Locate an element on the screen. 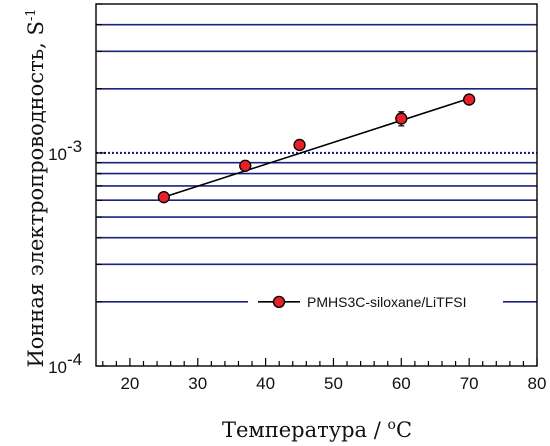 Image resolution: width=550 pixels, height=446 pixels. x-tick-label: 20 is located at coordinates (129, 383).